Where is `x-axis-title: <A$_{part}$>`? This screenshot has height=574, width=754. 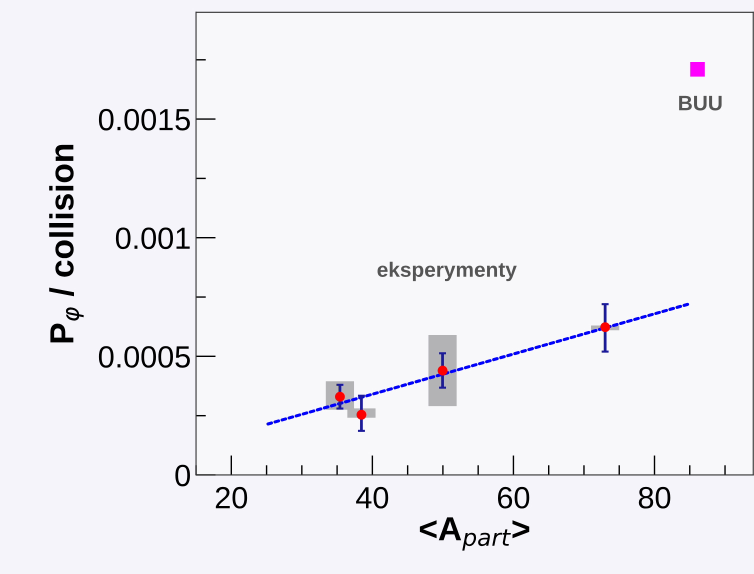 x-axis-title: <A$_{part}$> is located at coordinates (475, 534).